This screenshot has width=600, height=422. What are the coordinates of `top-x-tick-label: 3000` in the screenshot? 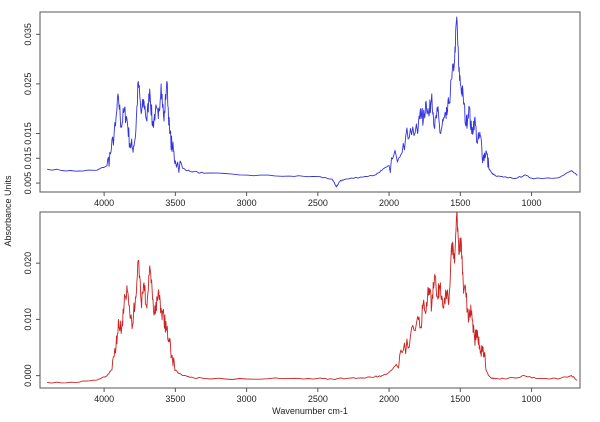 It's located at (247, 203).